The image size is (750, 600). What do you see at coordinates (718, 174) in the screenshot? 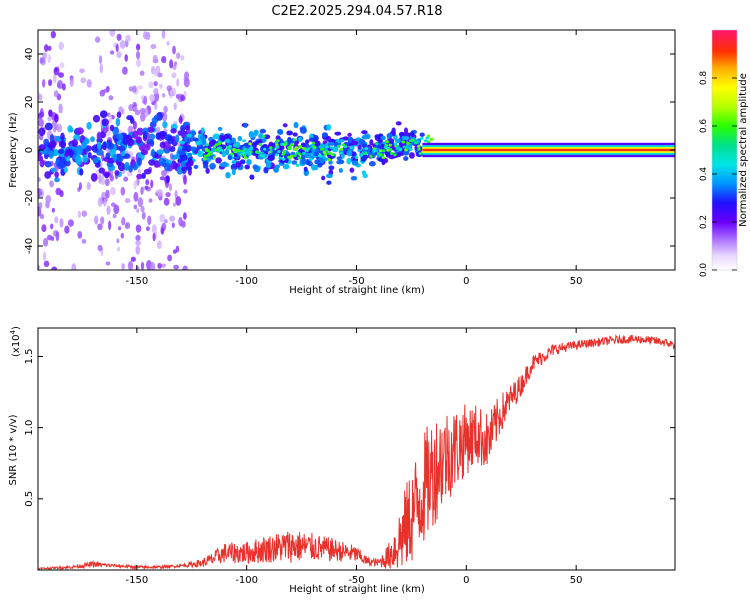
I see `colorbar-ticks: 0.0 0.2 0.4 0.6 0.8` at bounding box center [718, 174].